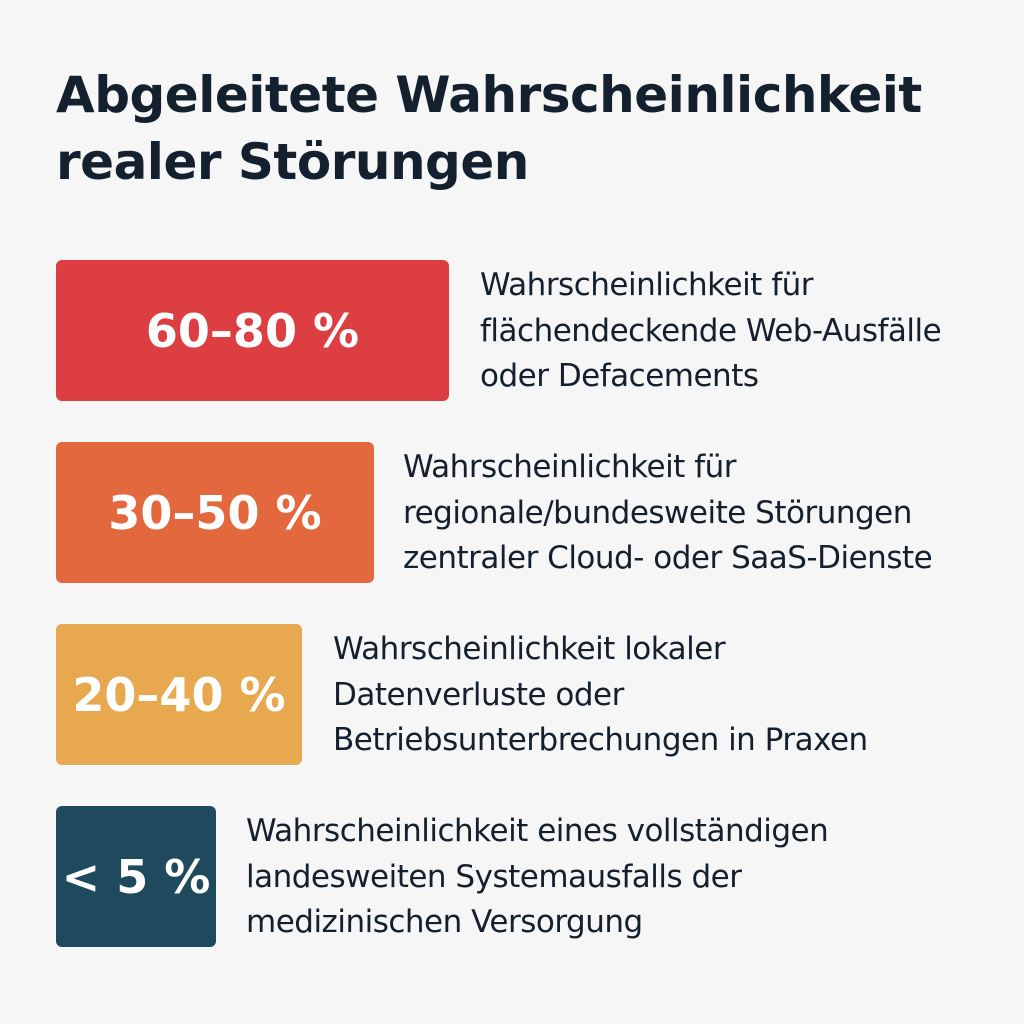  I want to click on description-line: zentraler Cloud- oder SaaS-Dienste, so click(668, 558).